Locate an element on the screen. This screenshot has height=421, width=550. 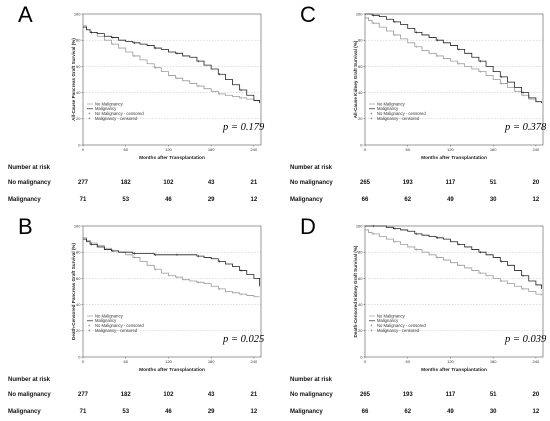
panel-letter: C is located at coordinates (308, 14).